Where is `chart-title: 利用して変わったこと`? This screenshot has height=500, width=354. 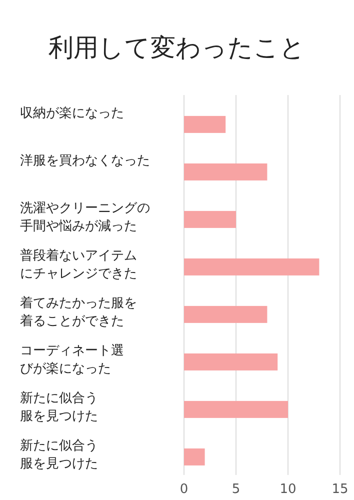
chart-title: 利用して変わったこと is located at coordinates (177, 47).